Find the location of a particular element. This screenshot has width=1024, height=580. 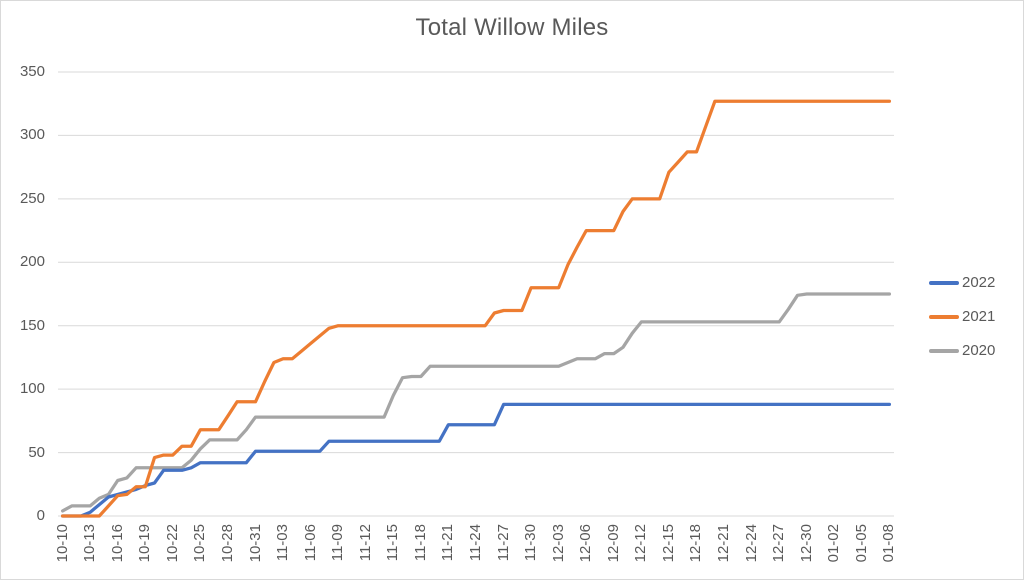

y-tick-label: 350 is located at coordinates (32, 71).